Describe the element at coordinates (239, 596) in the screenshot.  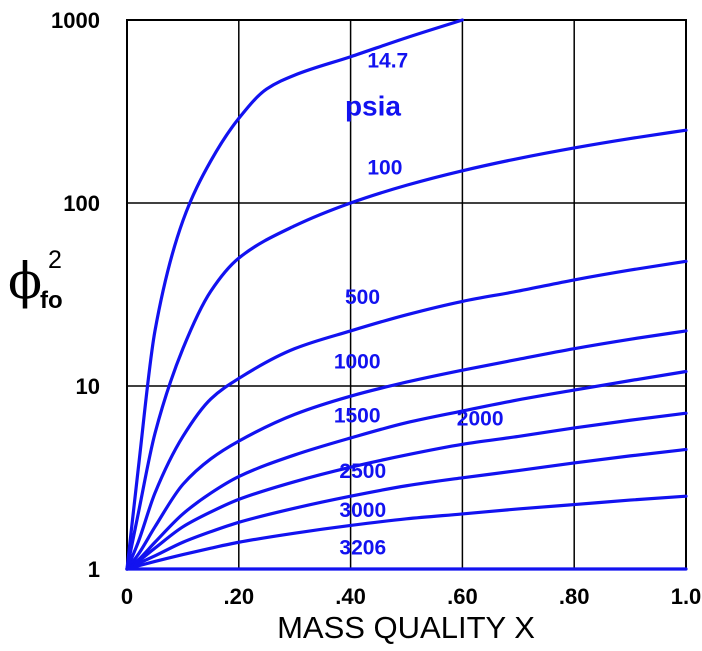
I see `x-tick-label: .20` at that location.